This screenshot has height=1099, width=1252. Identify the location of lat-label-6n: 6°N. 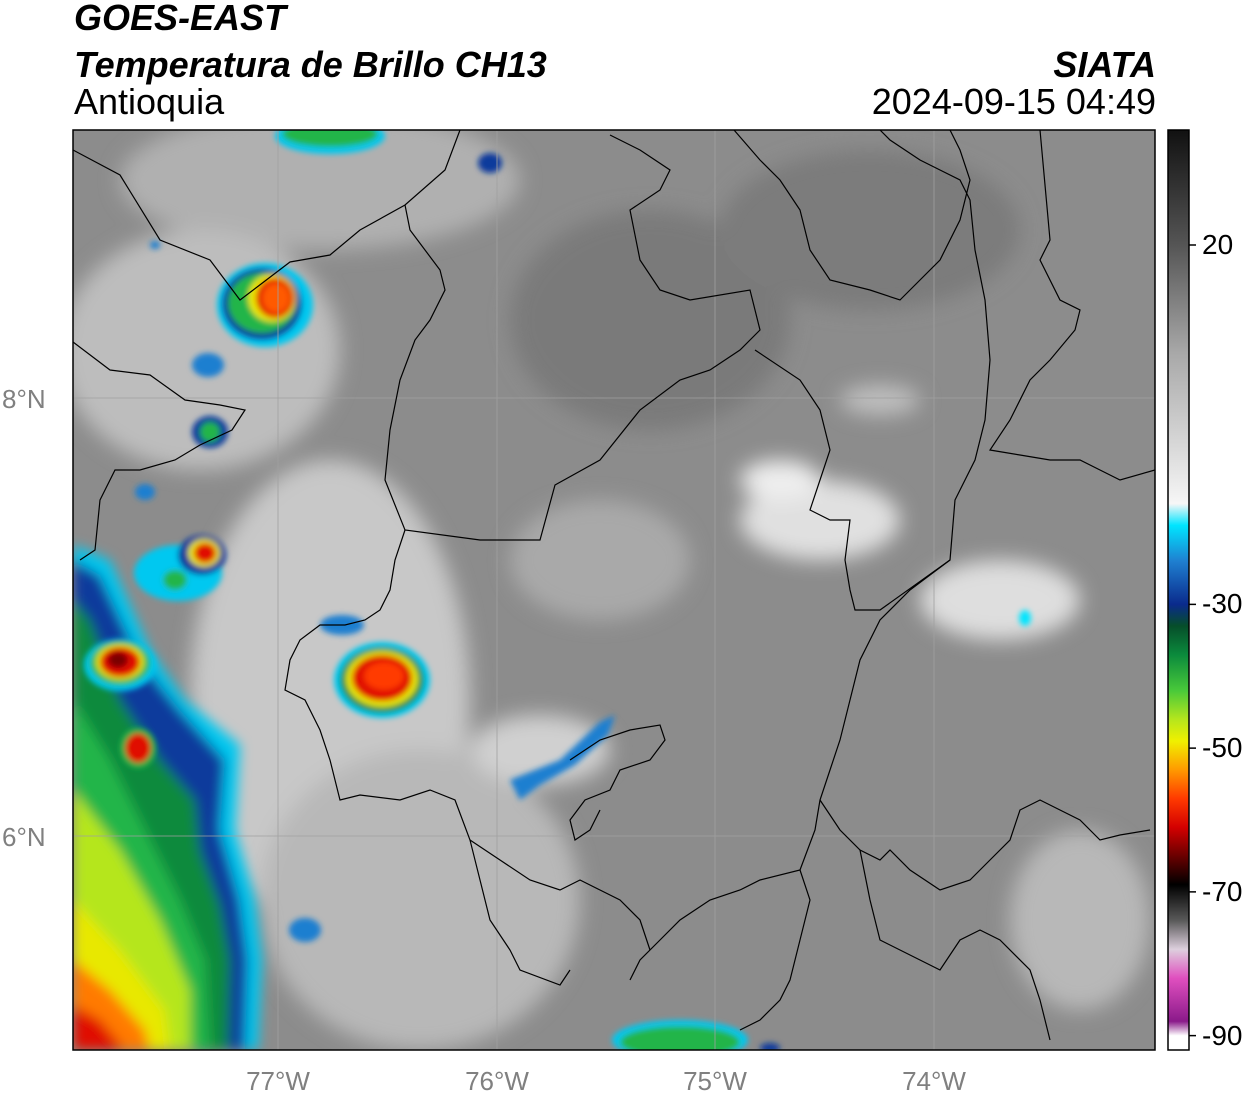
(24, 837).